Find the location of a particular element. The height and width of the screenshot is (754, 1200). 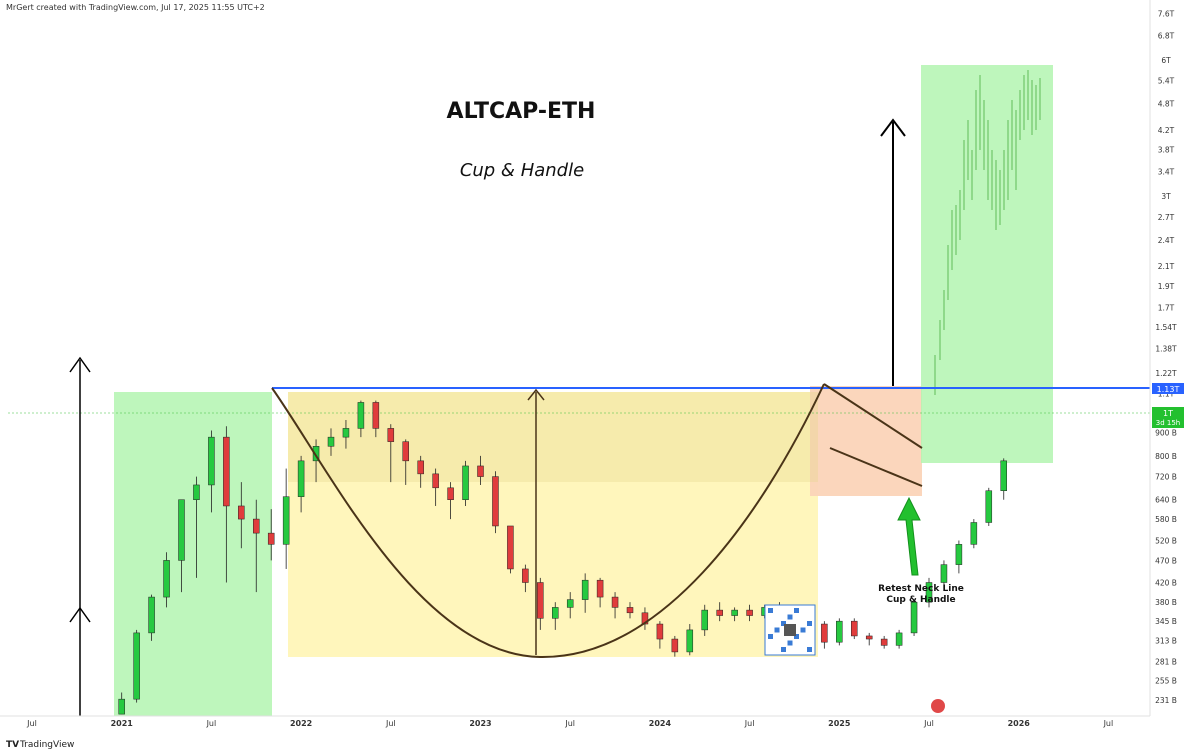

retest-annotation-line: Cup & Handle is located at coordinates (920, 600).